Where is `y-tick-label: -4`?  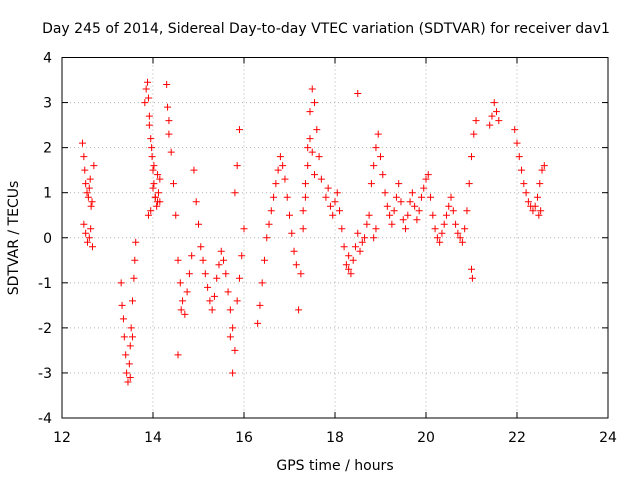 y-tick-label: -4 is located at coordinates (45, 419).